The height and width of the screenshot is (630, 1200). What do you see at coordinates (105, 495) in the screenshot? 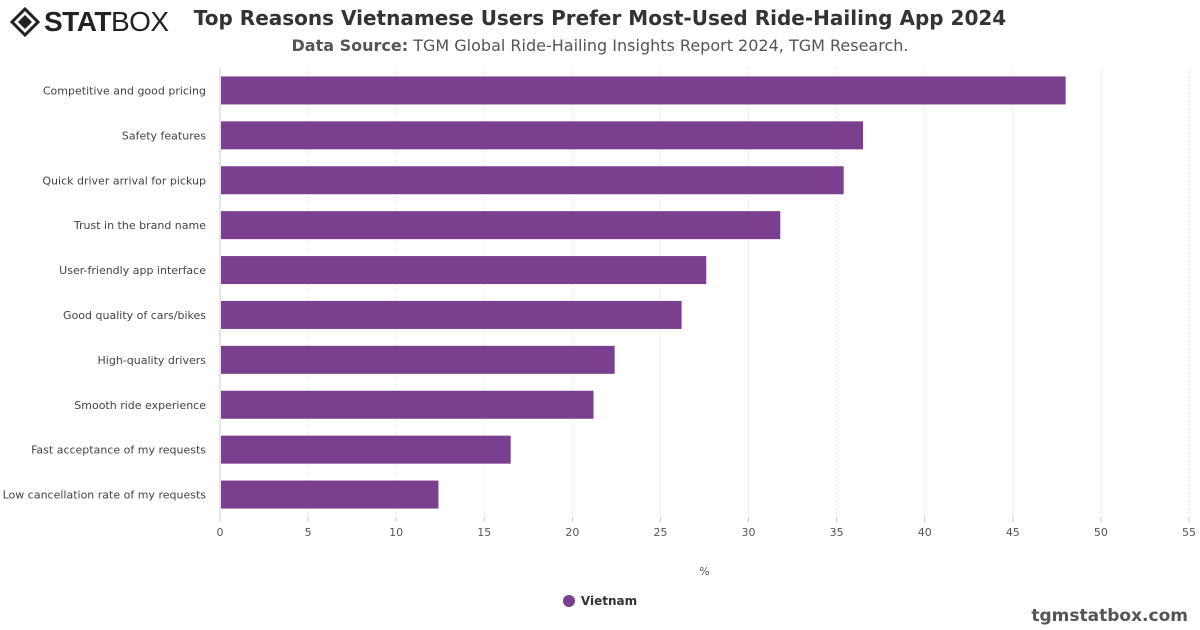
I see `category-label: Low cancellation rate of my requests` at bounding box center [105, 495].